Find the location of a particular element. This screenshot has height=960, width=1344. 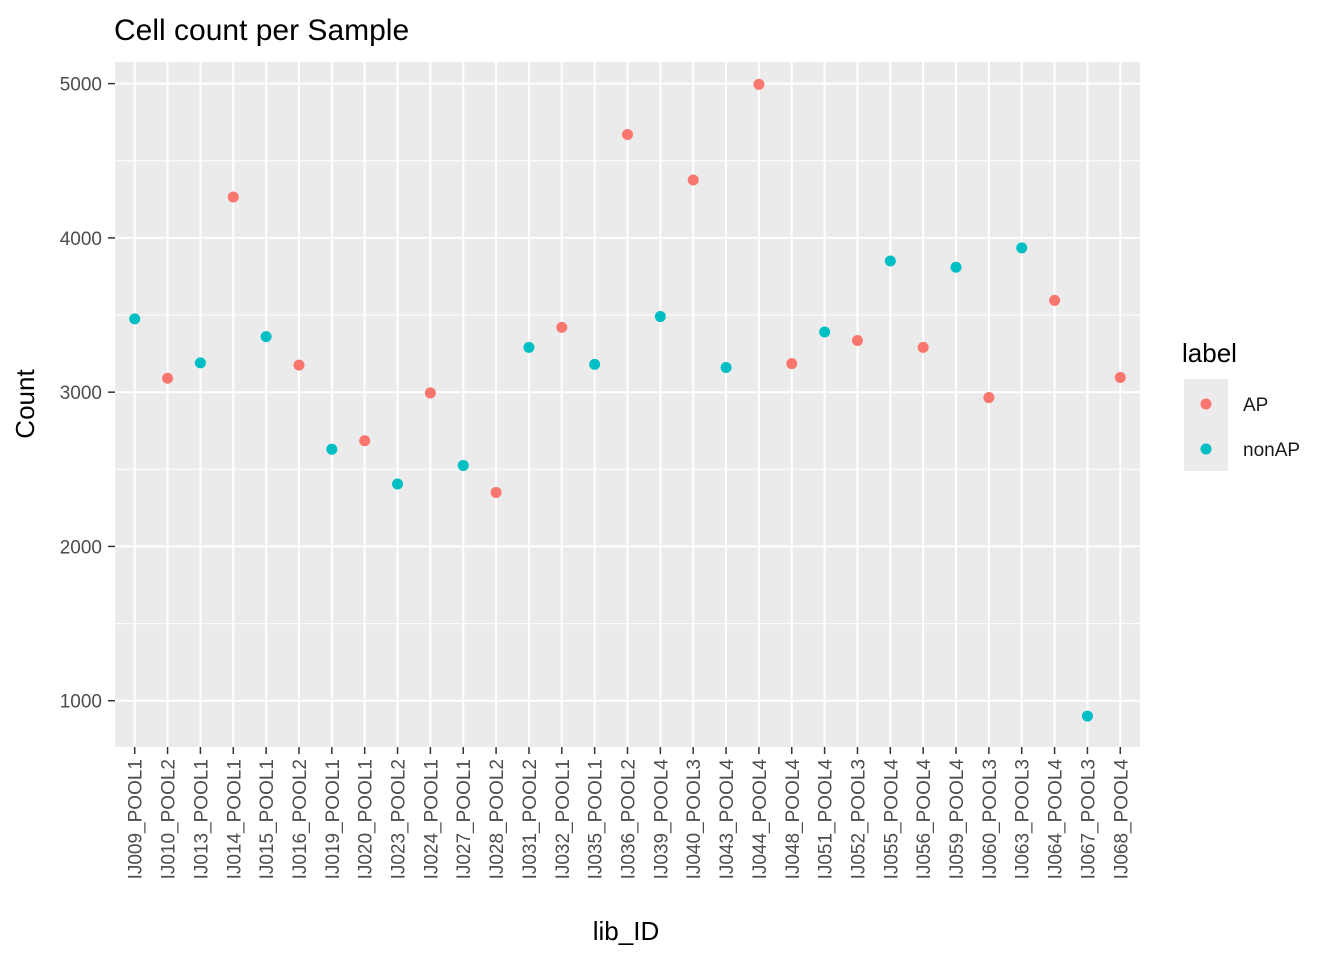

x-tick-label: IJ009_POOL1 is located at coordinates (136, 819).